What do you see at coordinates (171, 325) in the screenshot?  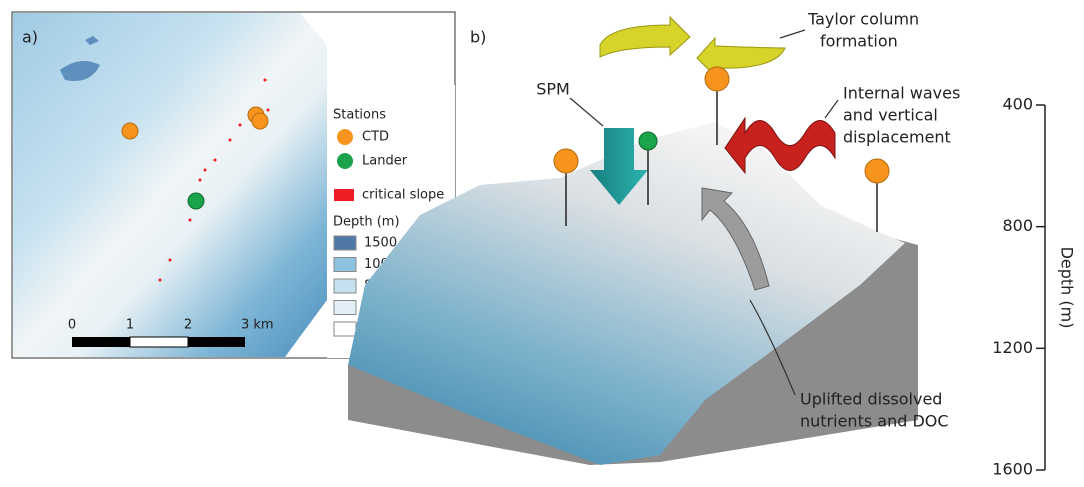 I see `scale-labels: 0 1 2 3 km` at bounding box center [171, 325].